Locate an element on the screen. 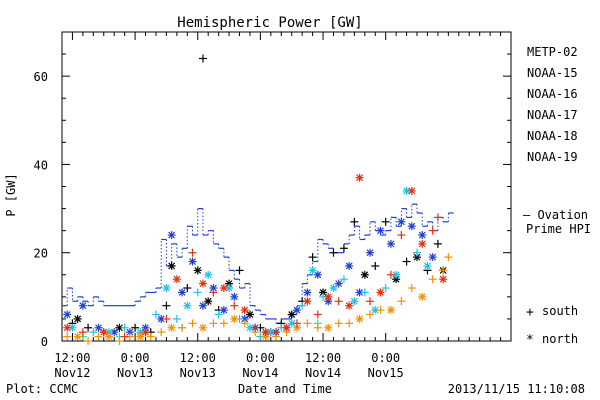  marker-legend-north: * north is located at coordinates (552, 340).